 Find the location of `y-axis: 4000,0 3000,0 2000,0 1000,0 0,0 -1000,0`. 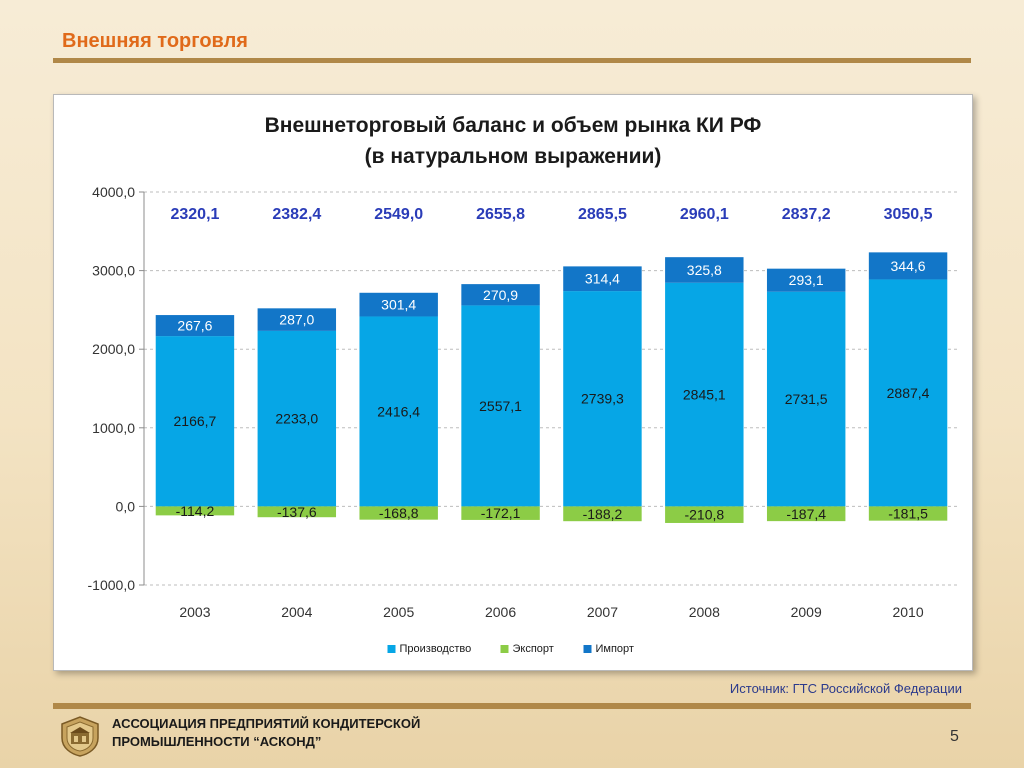

y-axis: 4000,0 3000,0 2000,0 1000,0 0,0 -1000,0 is located at coordinates (116, 388).